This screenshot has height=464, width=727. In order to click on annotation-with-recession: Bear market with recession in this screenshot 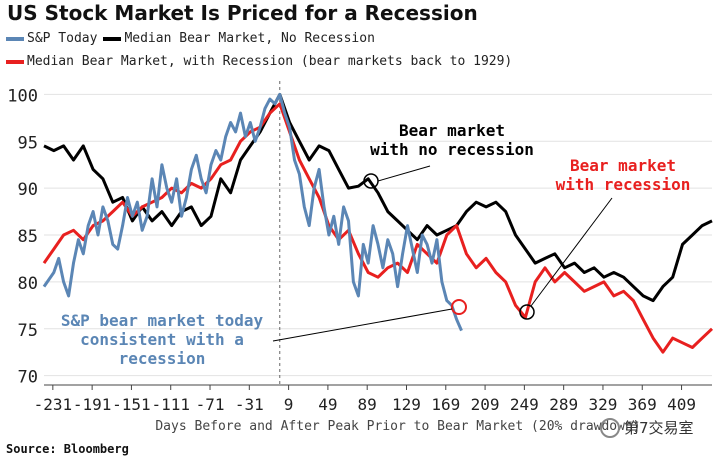, I will do `click(623, 175)`.